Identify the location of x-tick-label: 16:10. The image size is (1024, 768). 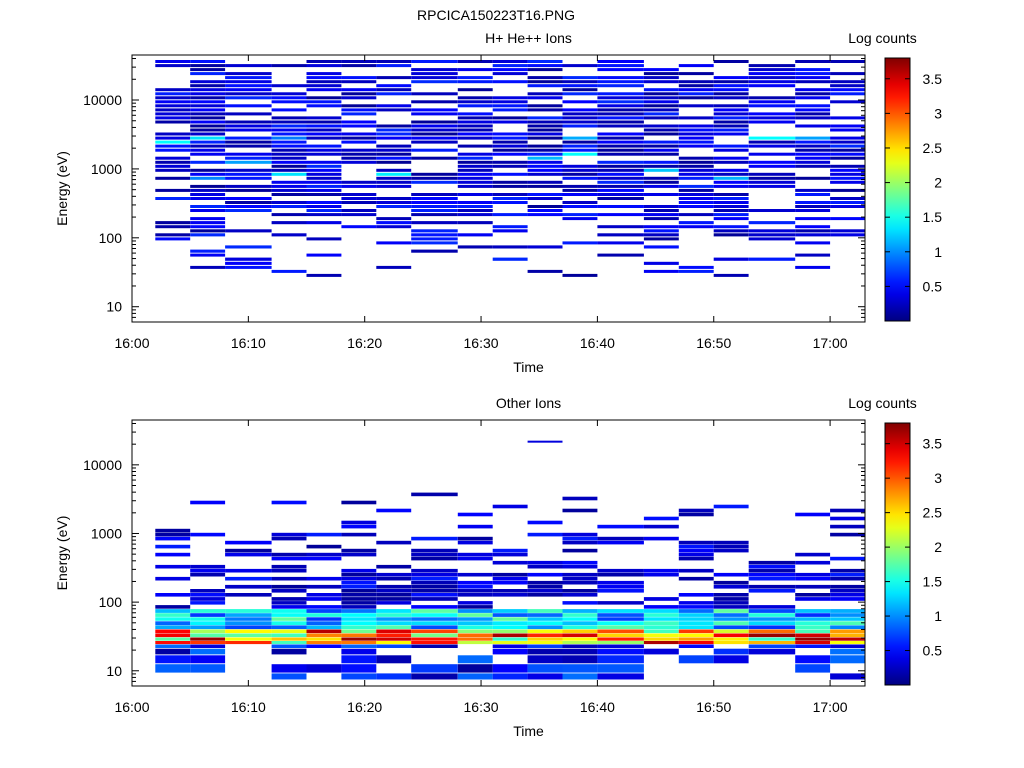
(248, 343).